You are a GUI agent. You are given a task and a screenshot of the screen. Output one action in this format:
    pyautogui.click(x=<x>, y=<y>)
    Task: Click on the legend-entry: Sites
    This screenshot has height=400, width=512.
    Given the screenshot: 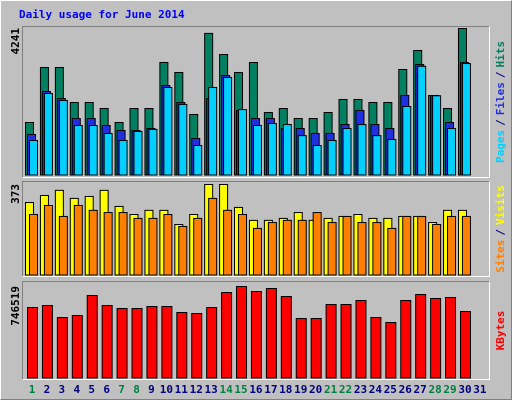 What is the action you would take?
    pyautogui.click(x=500, y=256)
    